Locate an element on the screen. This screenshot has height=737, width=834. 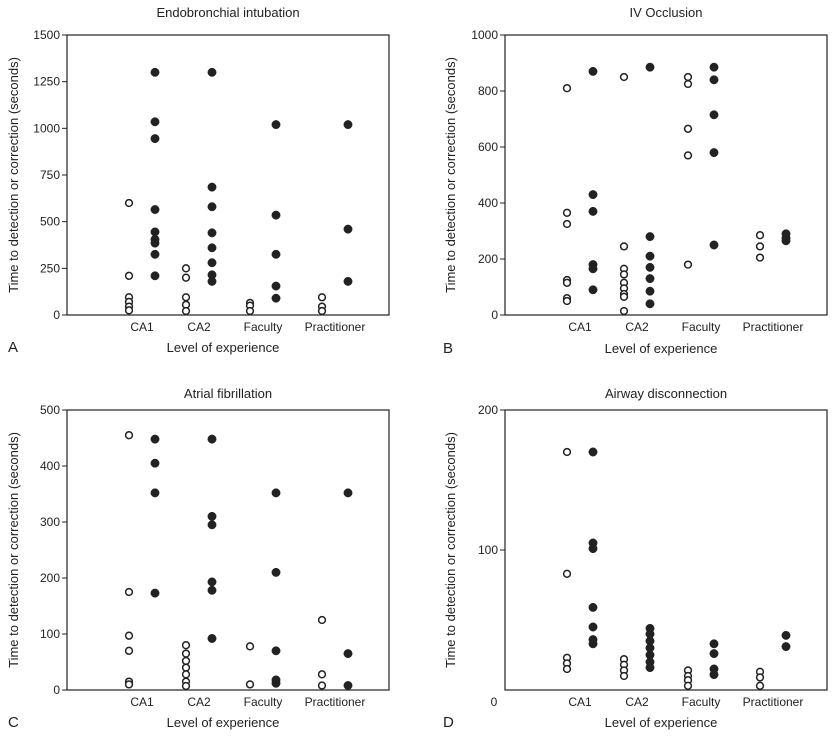
chart-title: Airway disconnection is located at coordinates (666, 393).